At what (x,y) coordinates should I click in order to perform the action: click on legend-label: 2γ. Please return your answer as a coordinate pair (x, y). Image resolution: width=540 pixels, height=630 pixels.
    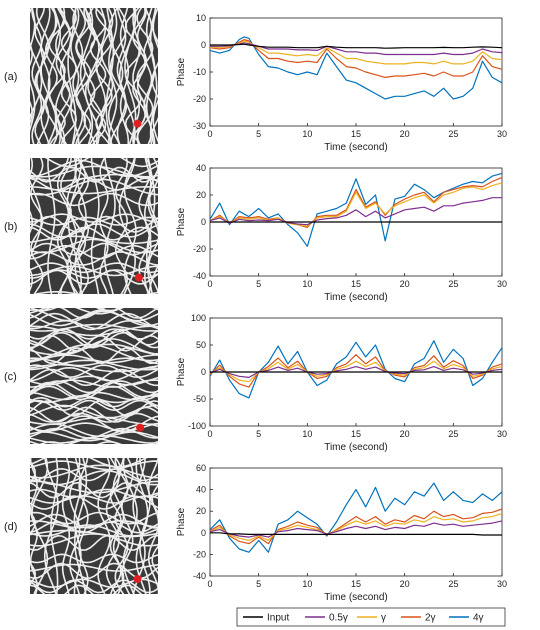
    Looking at the image, I should click on (430, 618).